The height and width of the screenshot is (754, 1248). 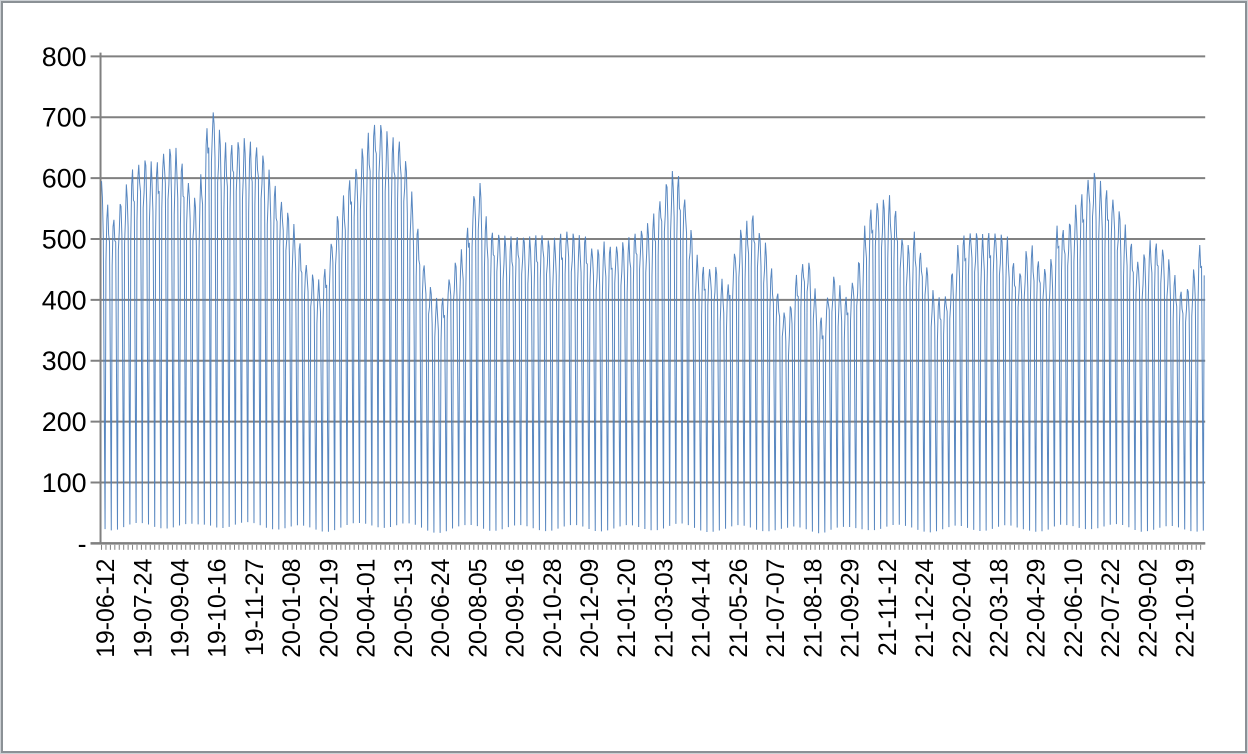 What do you see at coordinates (739, 608) in the screenshot?
I see `x-tick-label: 21-05-26` at bounding box center [739, 608].